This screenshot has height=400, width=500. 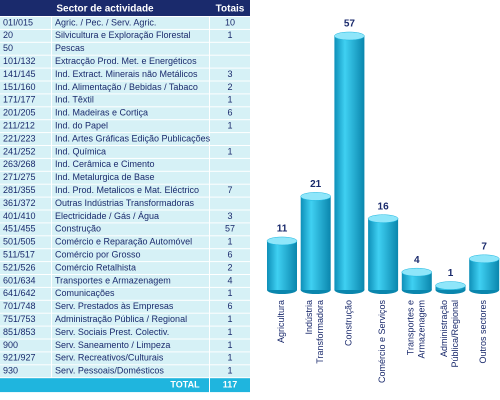 I want to click on code-cell: 361/372, so click(x=19, y=203).